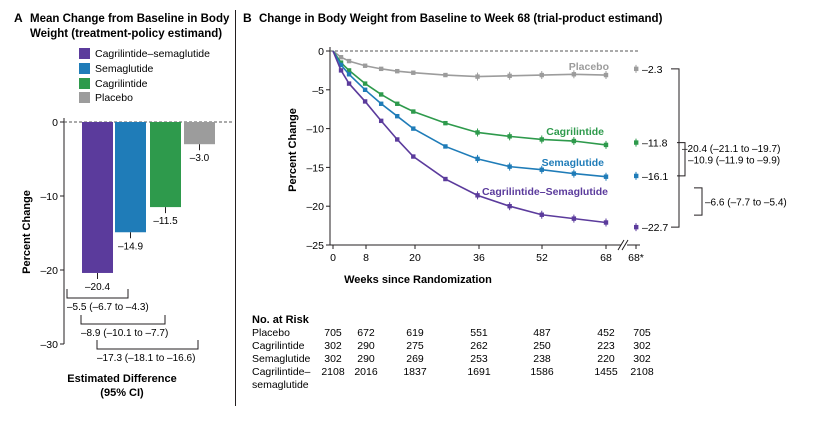  What do you see at coordinates (281, 320) in the screenshot?
I see `risk-table-heading: No. at Risk` at bounding box center [281, 320].